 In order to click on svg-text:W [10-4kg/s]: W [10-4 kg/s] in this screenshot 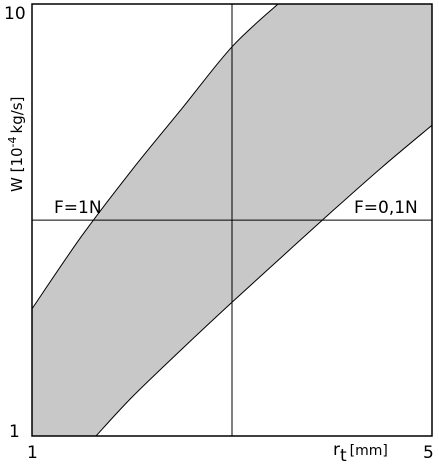, I will do `click(16, 144)`.